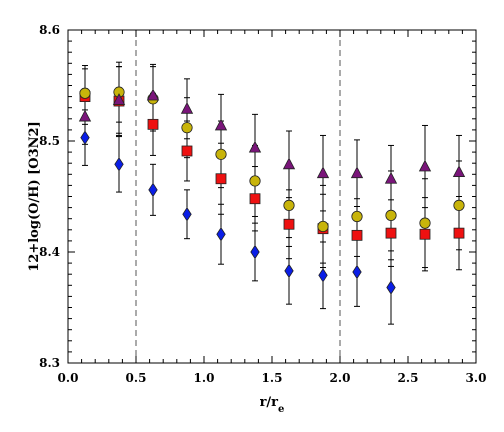  Describe the element at coordinates (269, 402) in the screenshot. I see `x-axis-label-main: r/r` at that location.